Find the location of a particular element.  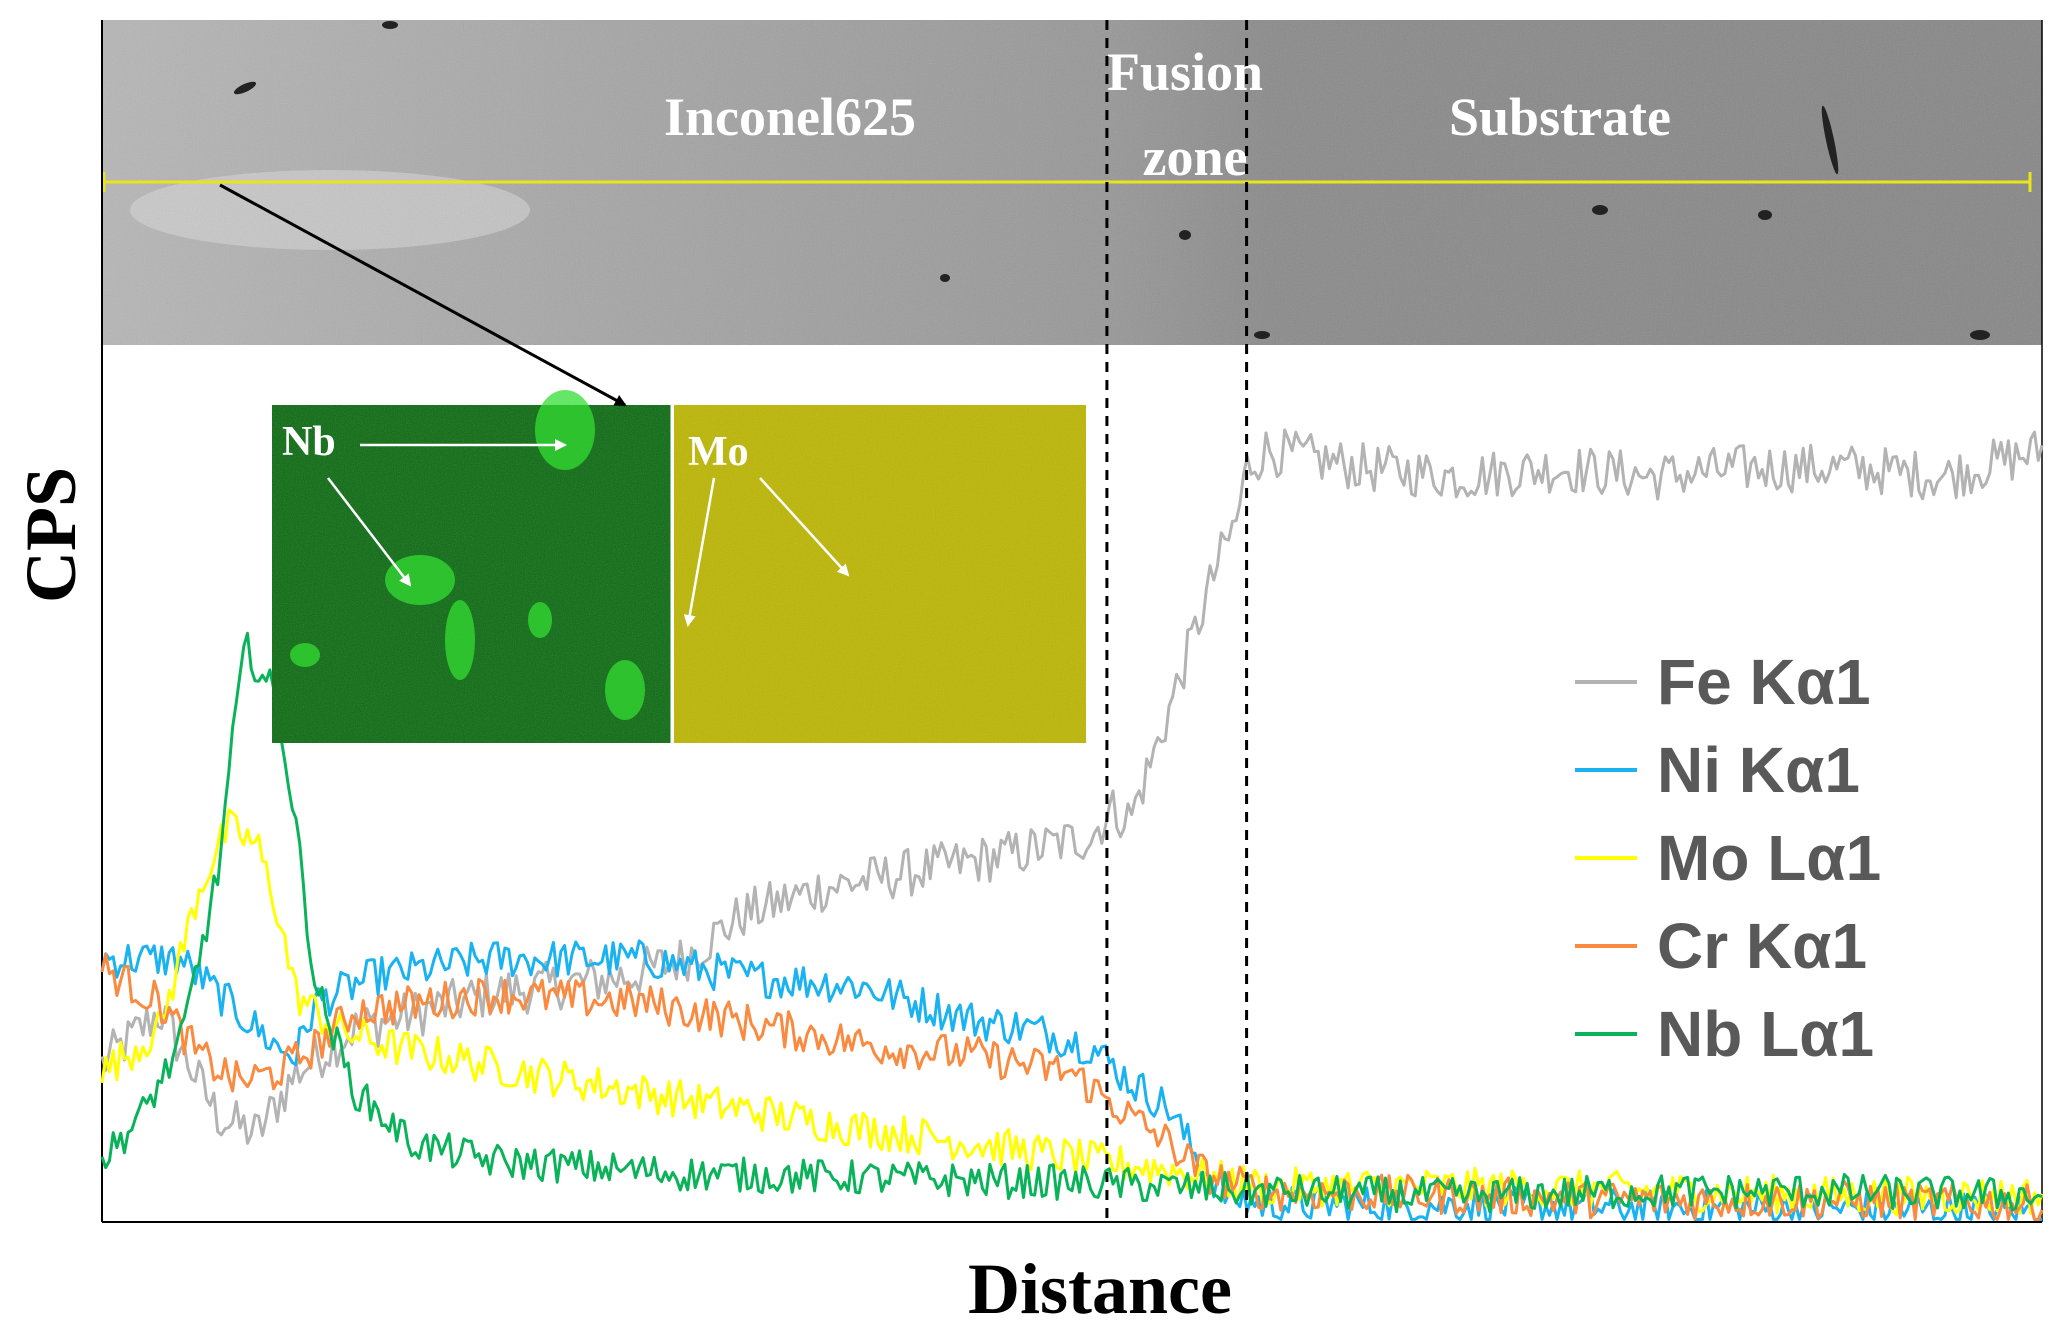

label-inconel625: Inconel625 is located at coordinates (790, 117).